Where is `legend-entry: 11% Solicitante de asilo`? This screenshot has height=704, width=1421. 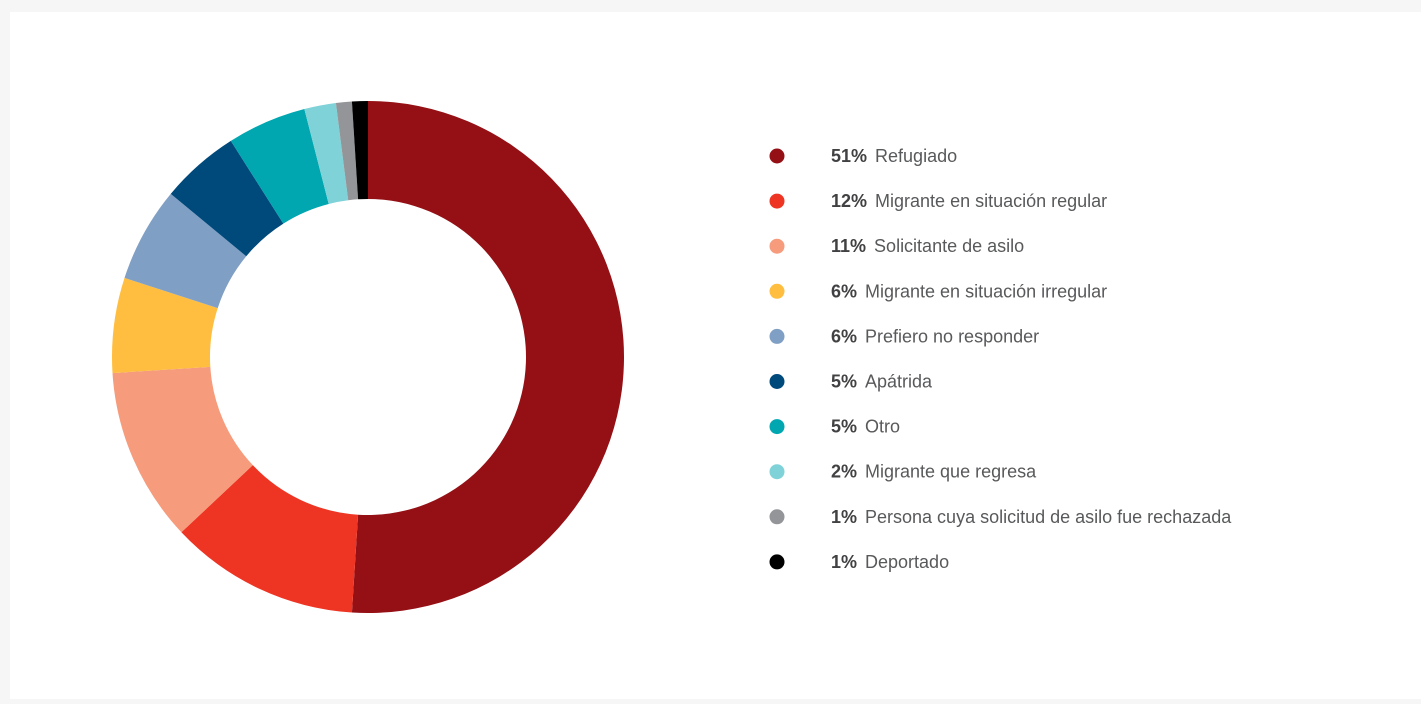 legend-entry: 11% Solicitante de asilo is located at coordinates (927, 246).